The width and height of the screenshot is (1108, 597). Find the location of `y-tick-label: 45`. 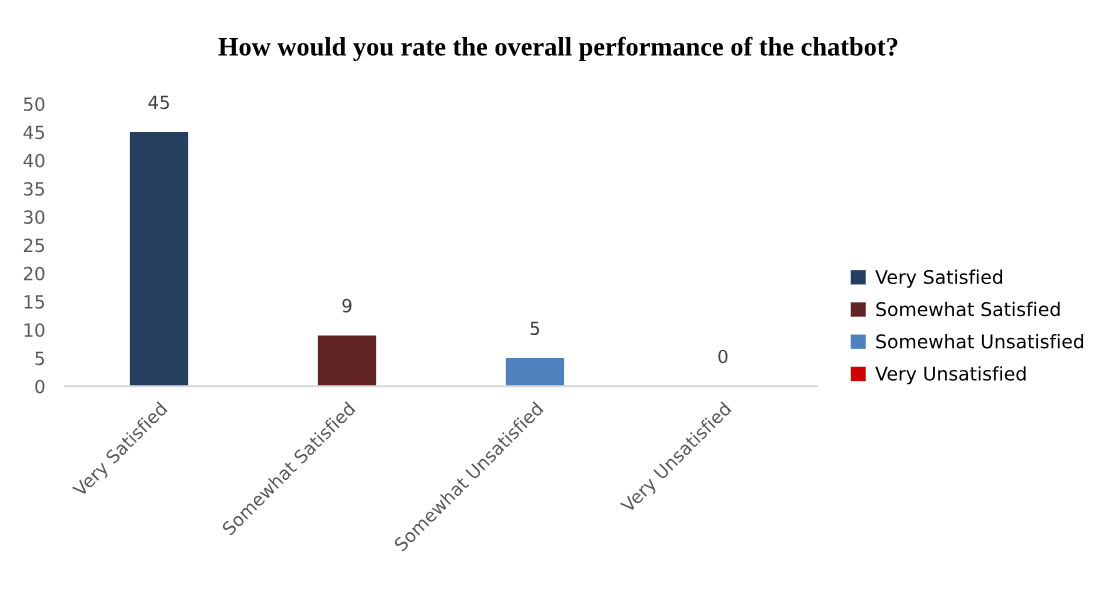

y-tick-label: 45 is located at coordinates (34, 132).